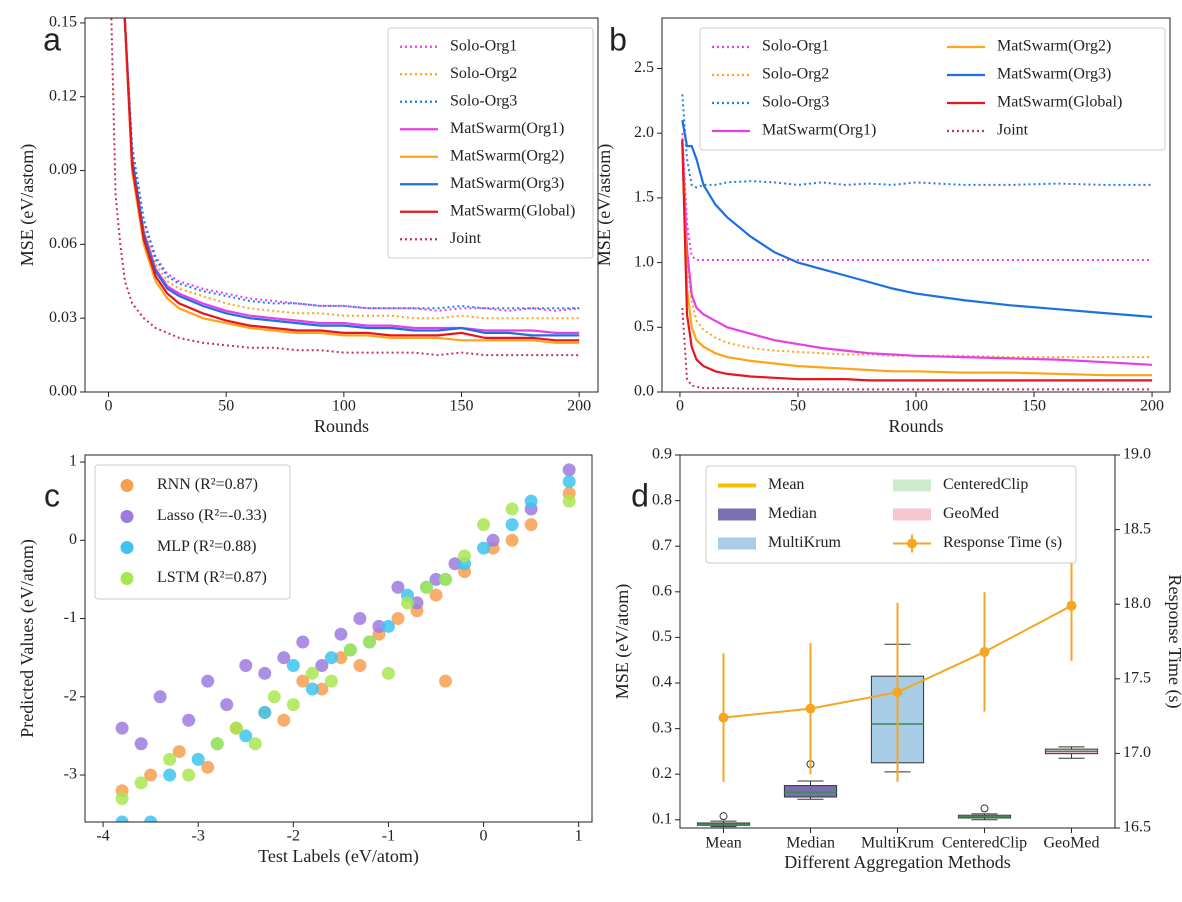 The height and width of the screenshot is (902, 1182). Describe the element at coordinates (662, 545) in the screenshot. I see `y-tick-label: 0.7` at that location.